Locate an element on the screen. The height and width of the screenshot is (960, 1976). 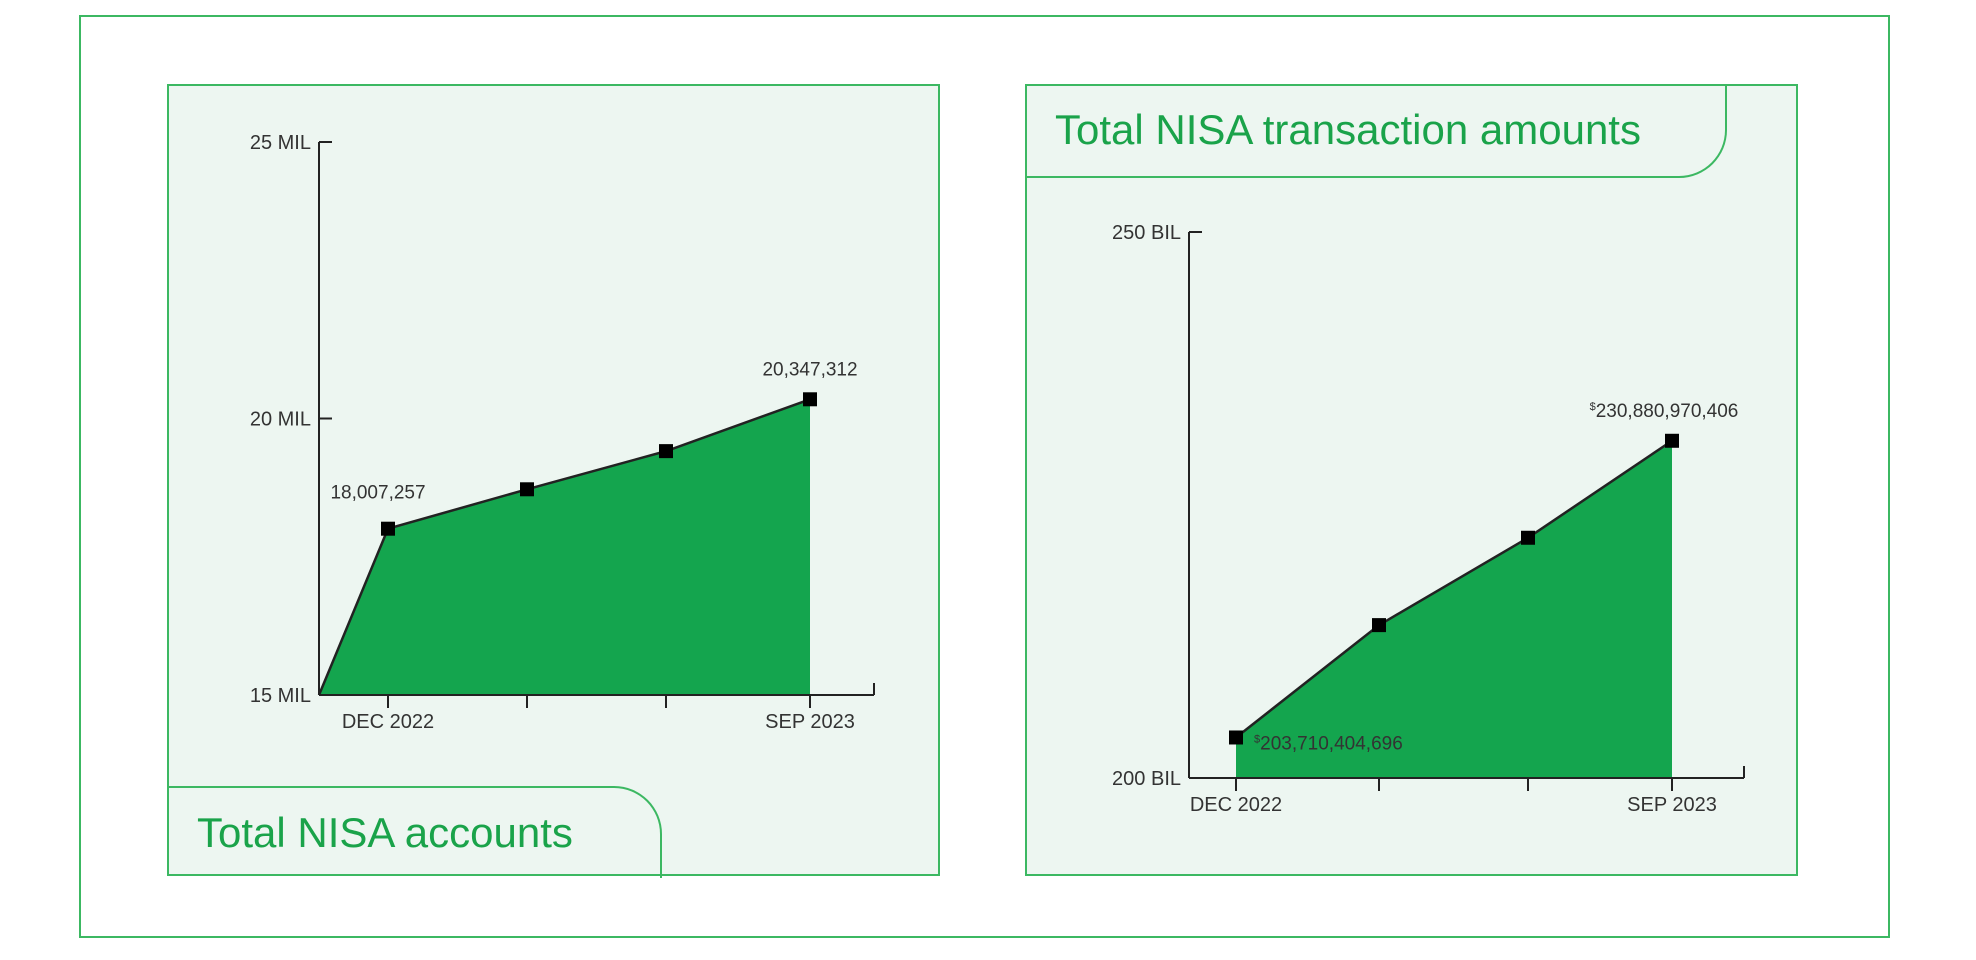
data-label-value: 230,880,970,406 is located at coordinates (1667, 411).